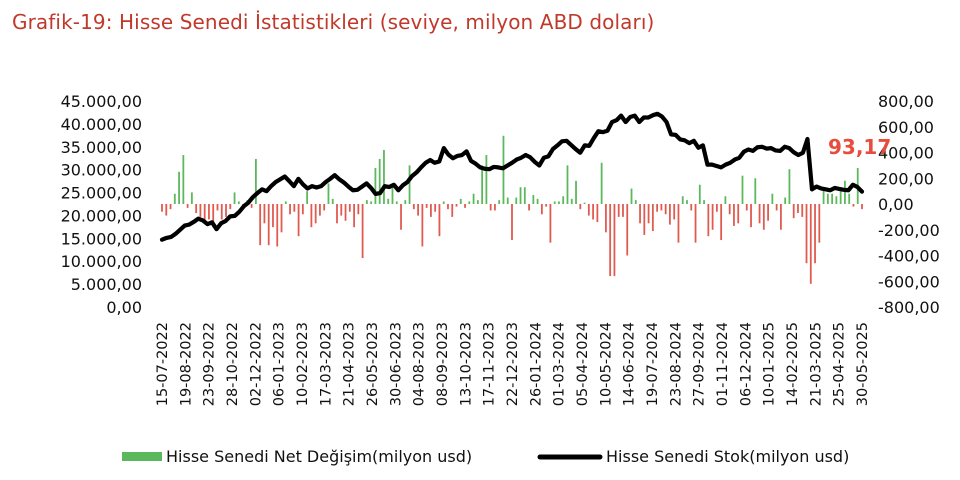 Image resolution: width=960 pixels, height=480 pixels. What do you see at coordinates (906, 178) in the screenshot?
I see `right-tick-label: 200,00` at bounding box center [906, 178].